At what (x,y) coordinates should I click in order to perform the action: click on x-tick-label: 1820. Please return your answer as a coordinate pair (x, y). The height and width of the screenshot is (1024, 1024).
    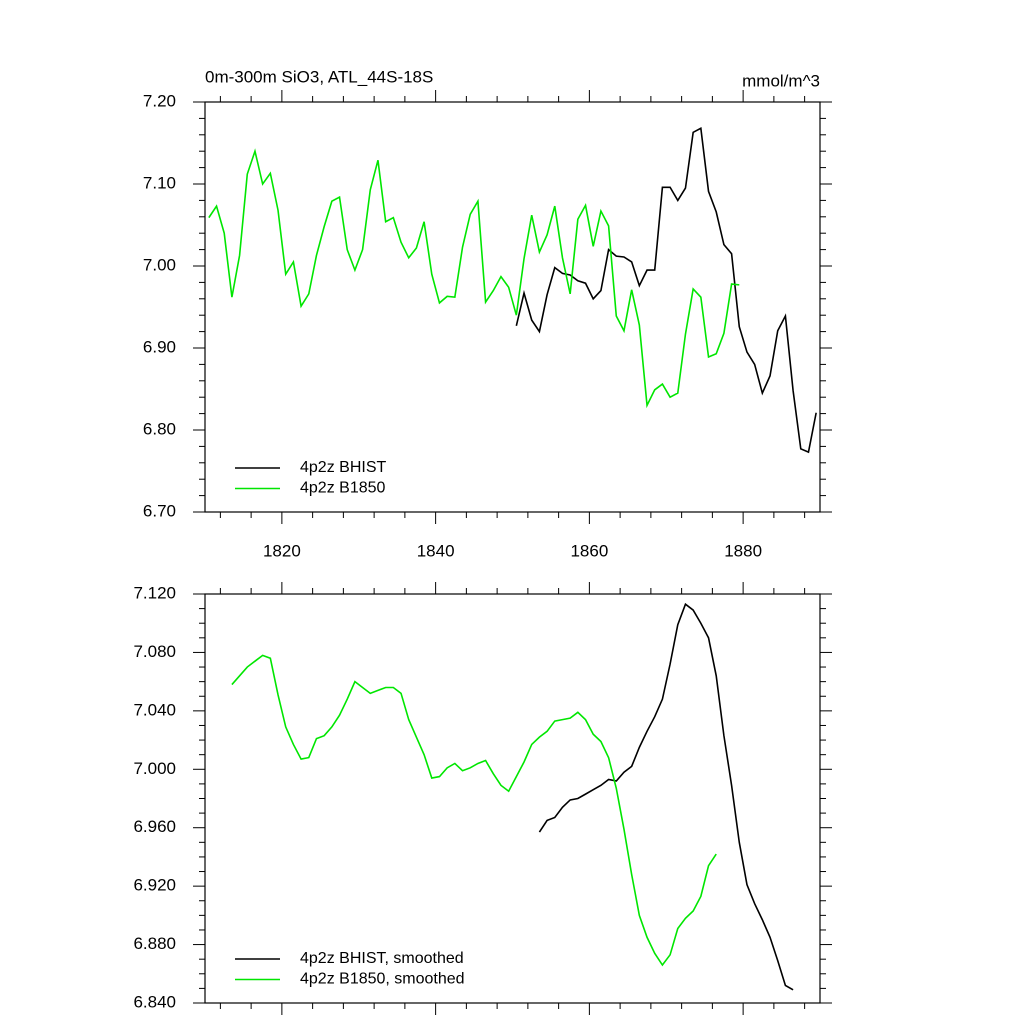
    Looking at the image, I should click on (282, 550).